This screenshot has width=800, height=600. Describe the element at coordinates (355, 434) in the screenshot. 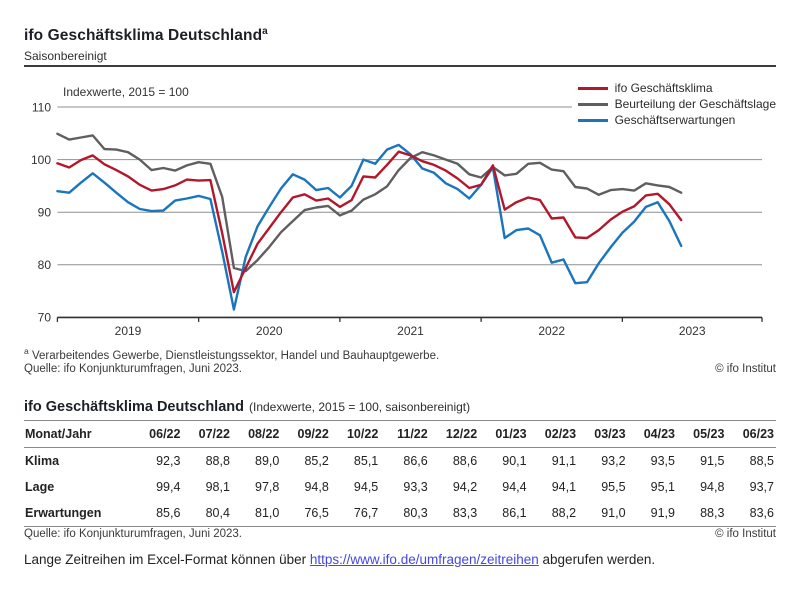

I see `col-header: 10/22` at that location.